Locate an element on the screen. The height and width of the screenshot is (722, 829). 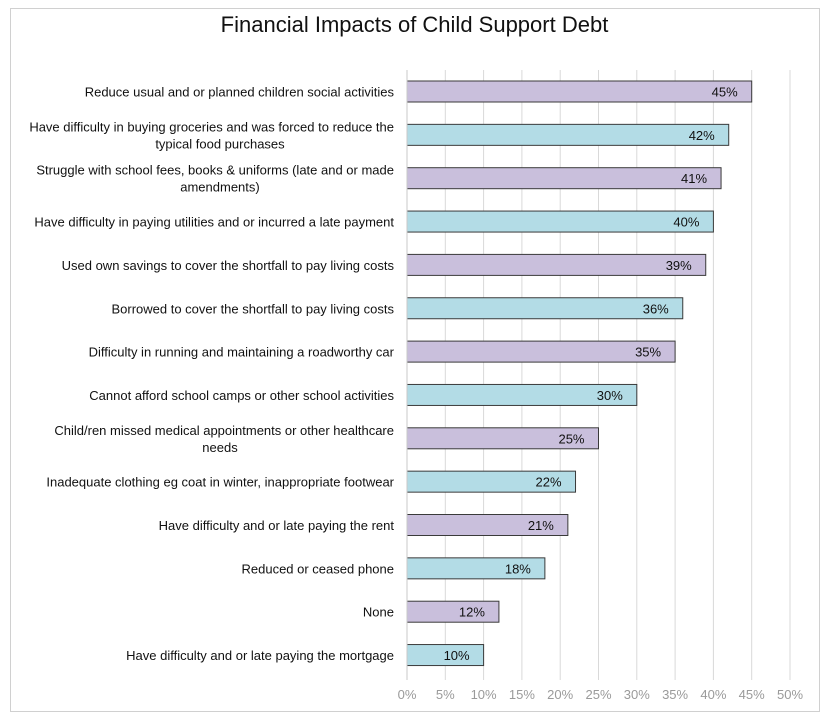
x-tick-label: 35% is located at coordinates (675, 694).